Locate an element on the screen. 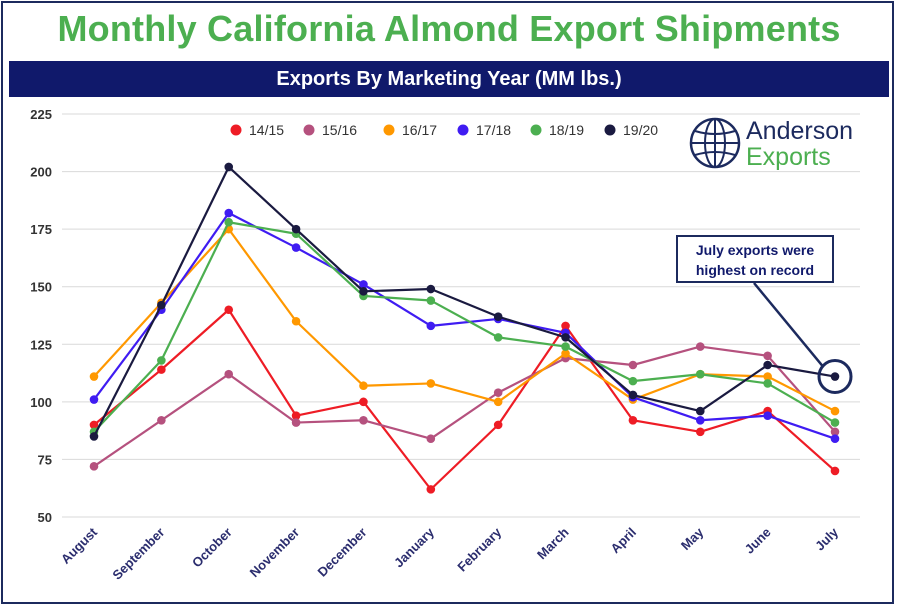 Image resolution: width=898 pixels, height=608 pixels. x-tick-label: March is located at coordinates (553, 543).